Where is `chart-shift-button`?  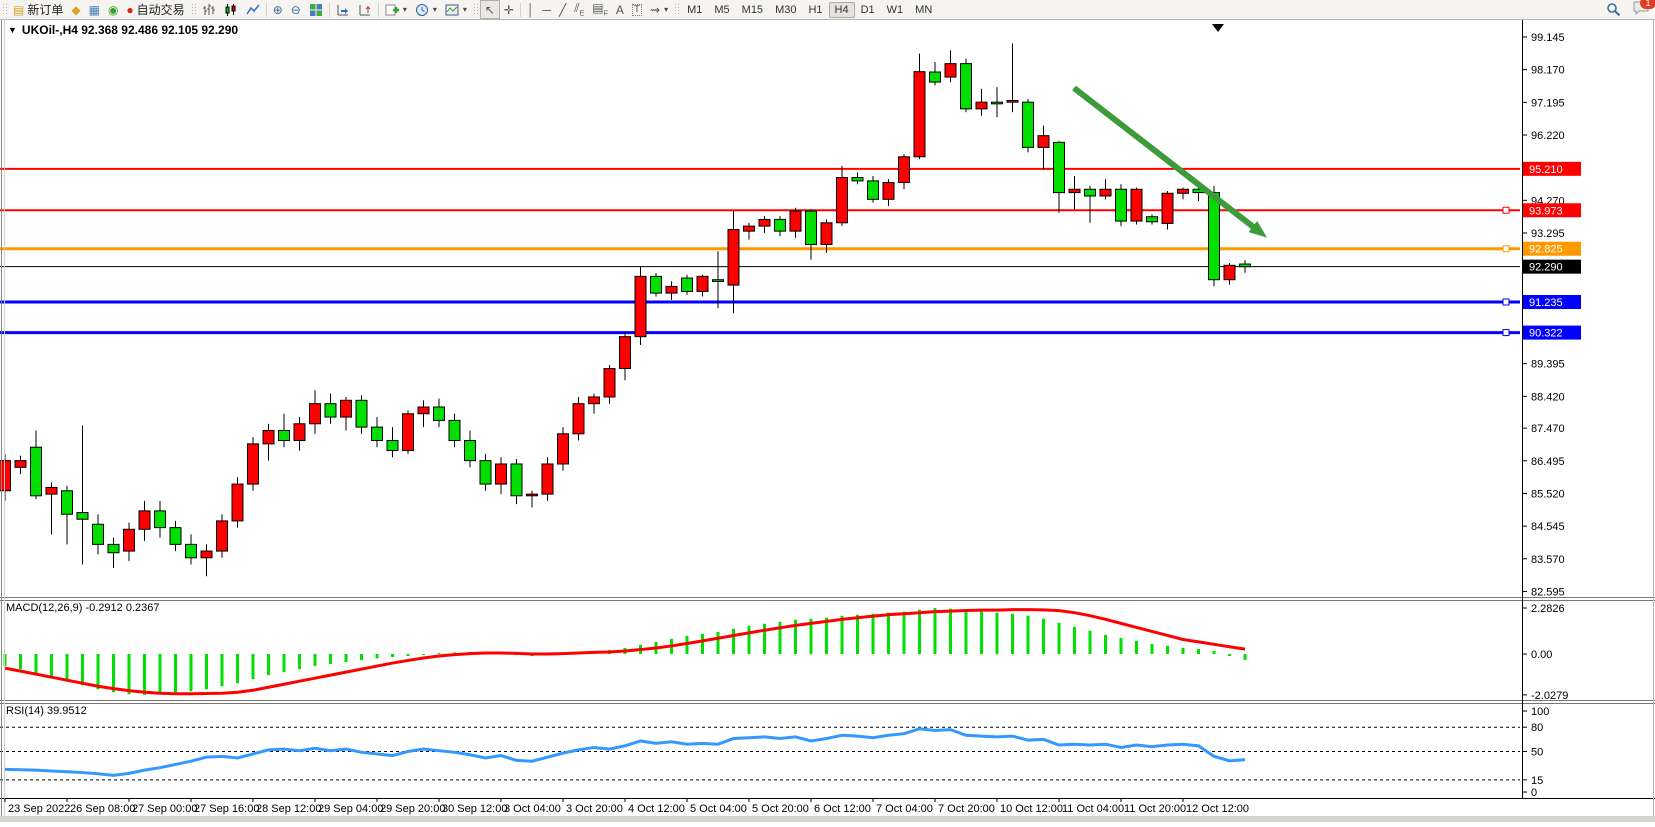 chart-shift-button is located at coordinates (365, 9).